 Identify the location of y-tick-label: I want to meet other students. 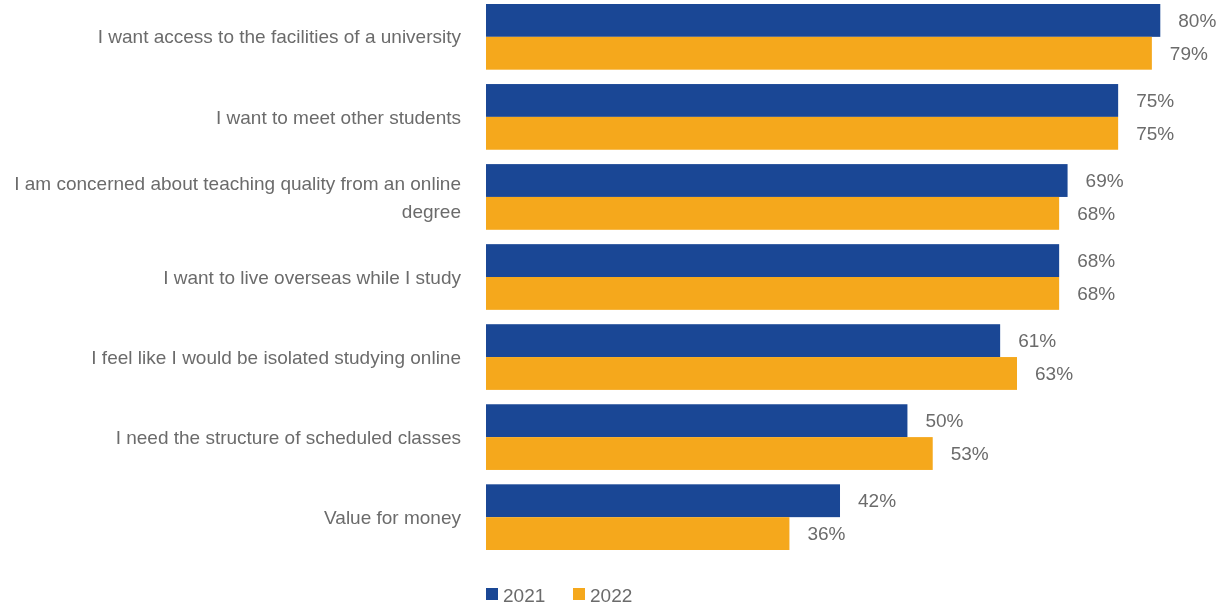
(338, 117).